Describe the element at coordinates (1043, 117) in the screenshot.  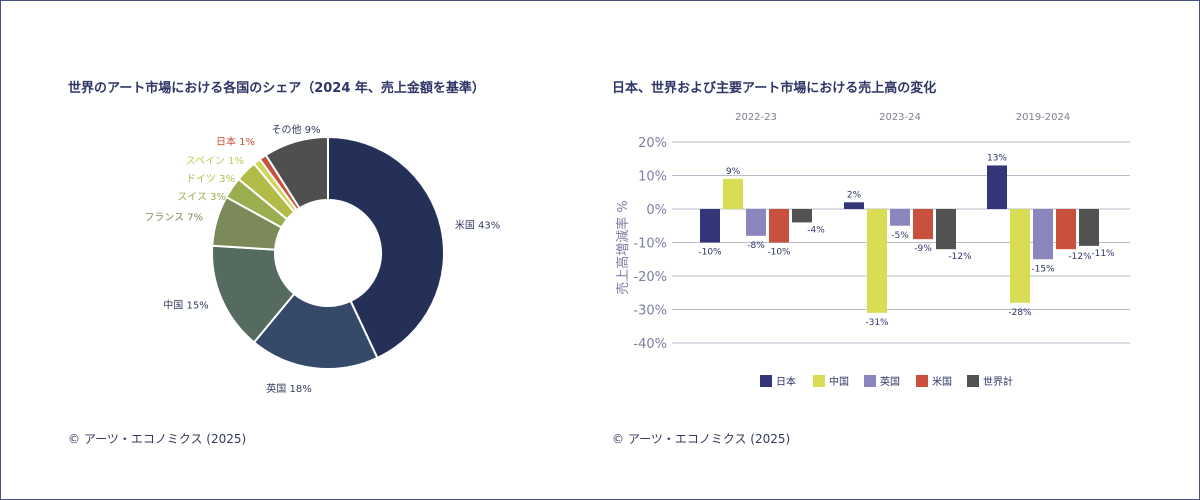
I see `category-label-2: 2019-2024` at that location.